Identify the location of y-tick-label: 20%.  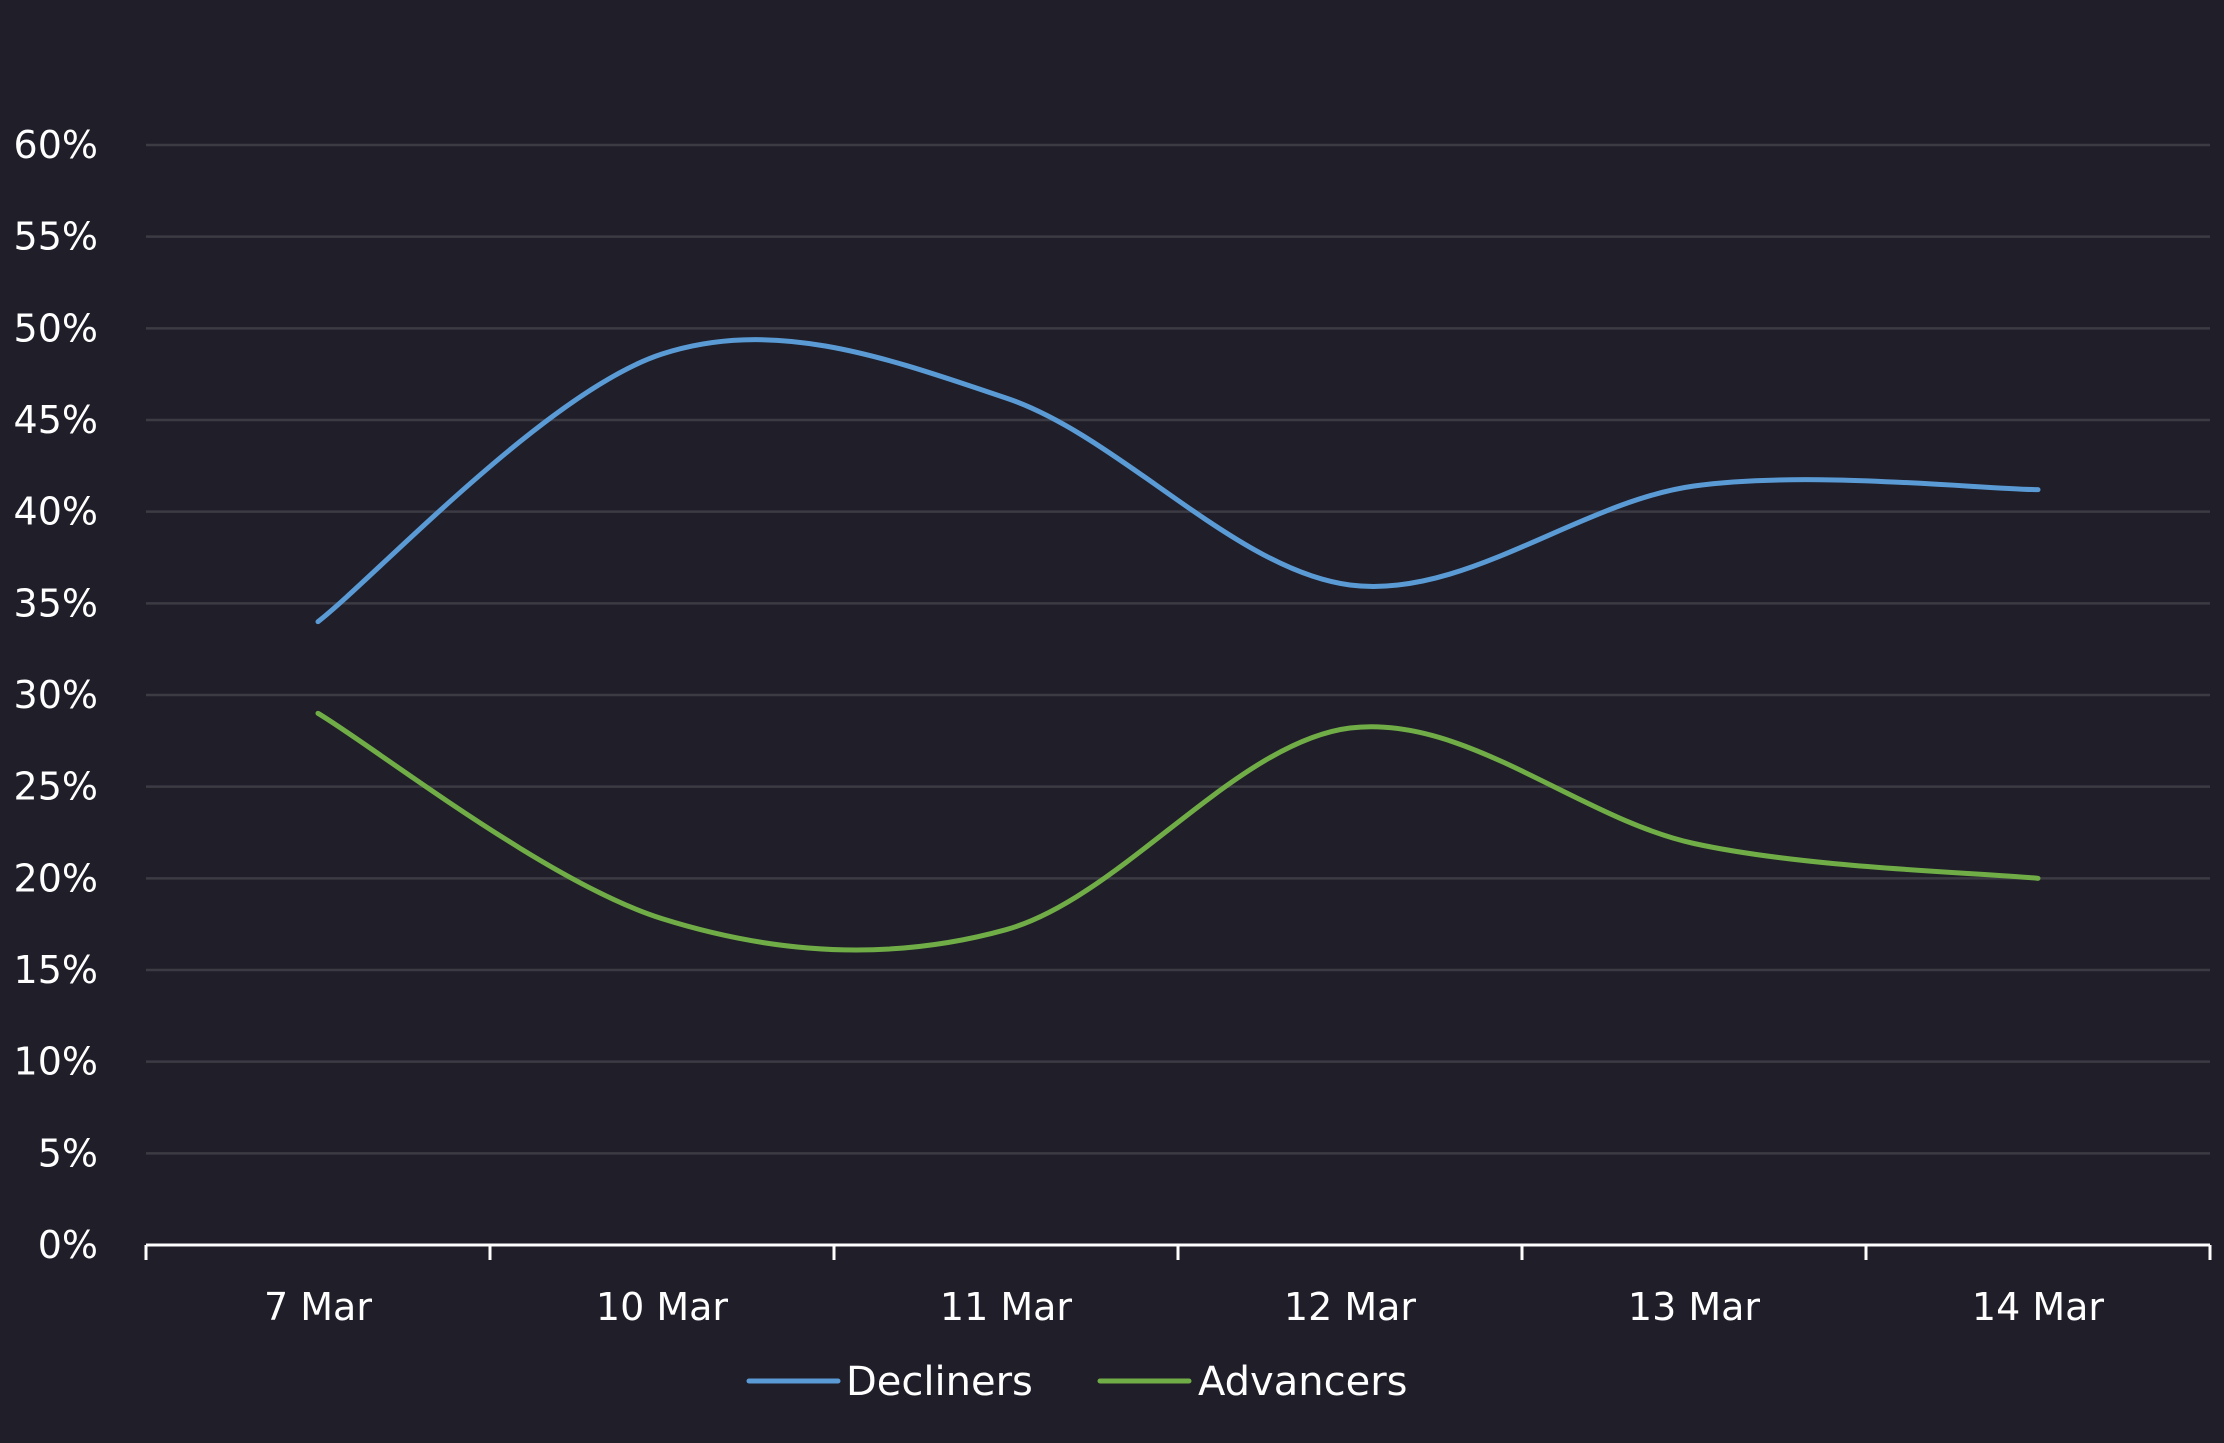
(56, 878).